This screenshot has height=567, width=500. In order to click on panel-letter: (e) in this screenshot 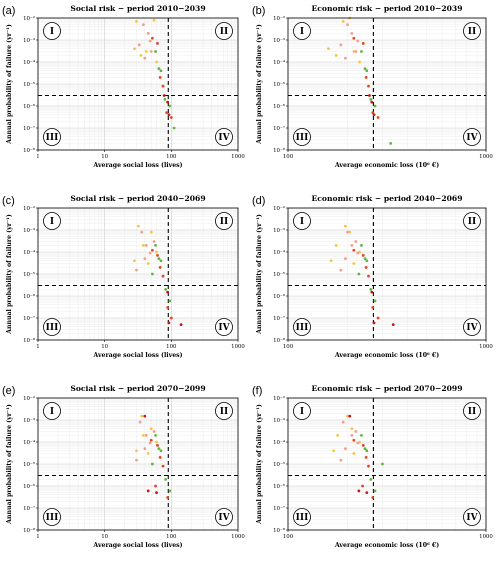, I will do `click(8, 391)`.